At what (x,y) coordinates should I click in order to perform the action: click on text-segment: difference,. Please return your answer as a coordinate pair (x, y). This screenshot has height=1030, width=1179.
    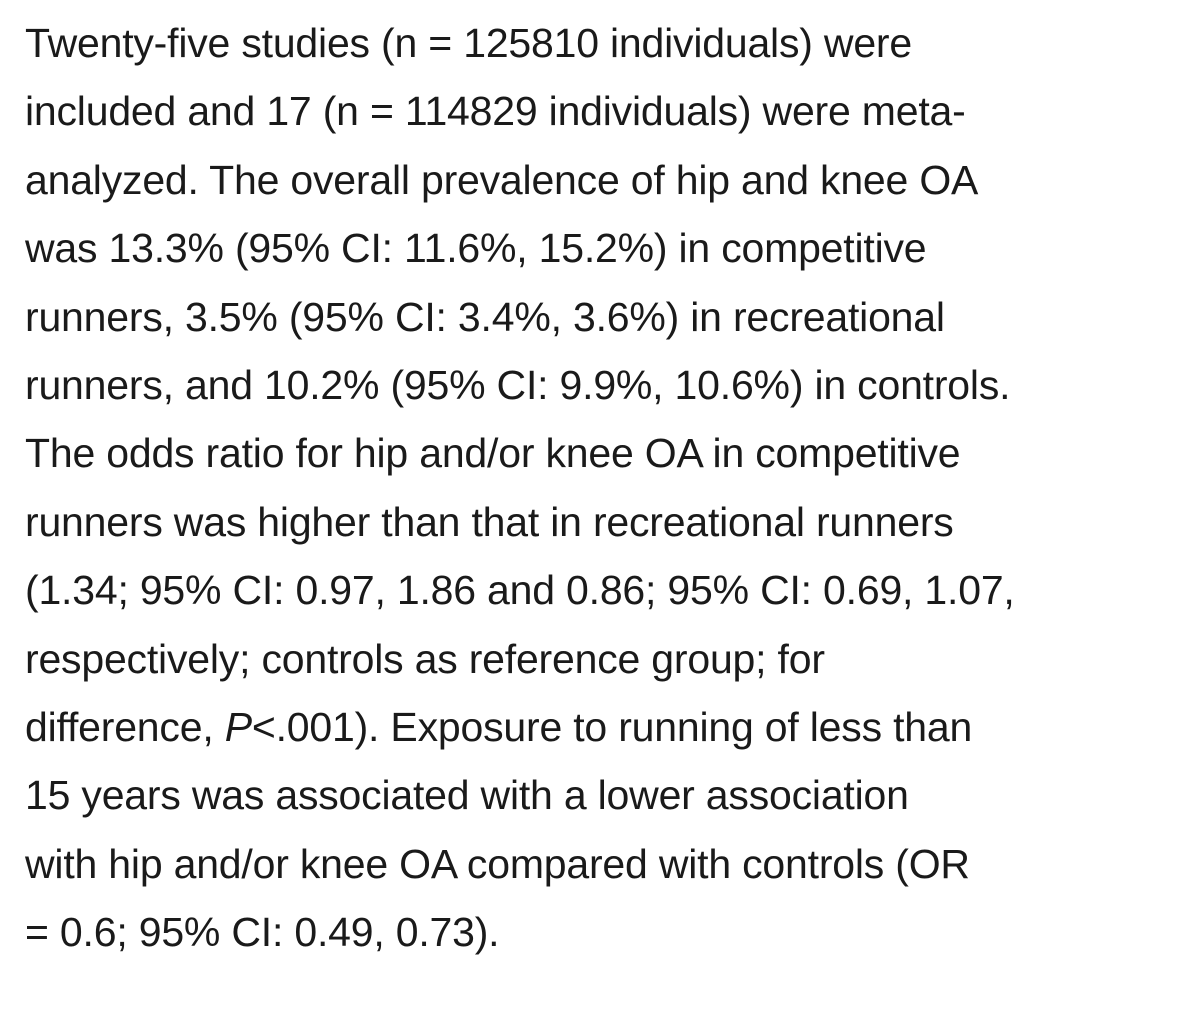
    Looking at the image, I should click on (125, 727).